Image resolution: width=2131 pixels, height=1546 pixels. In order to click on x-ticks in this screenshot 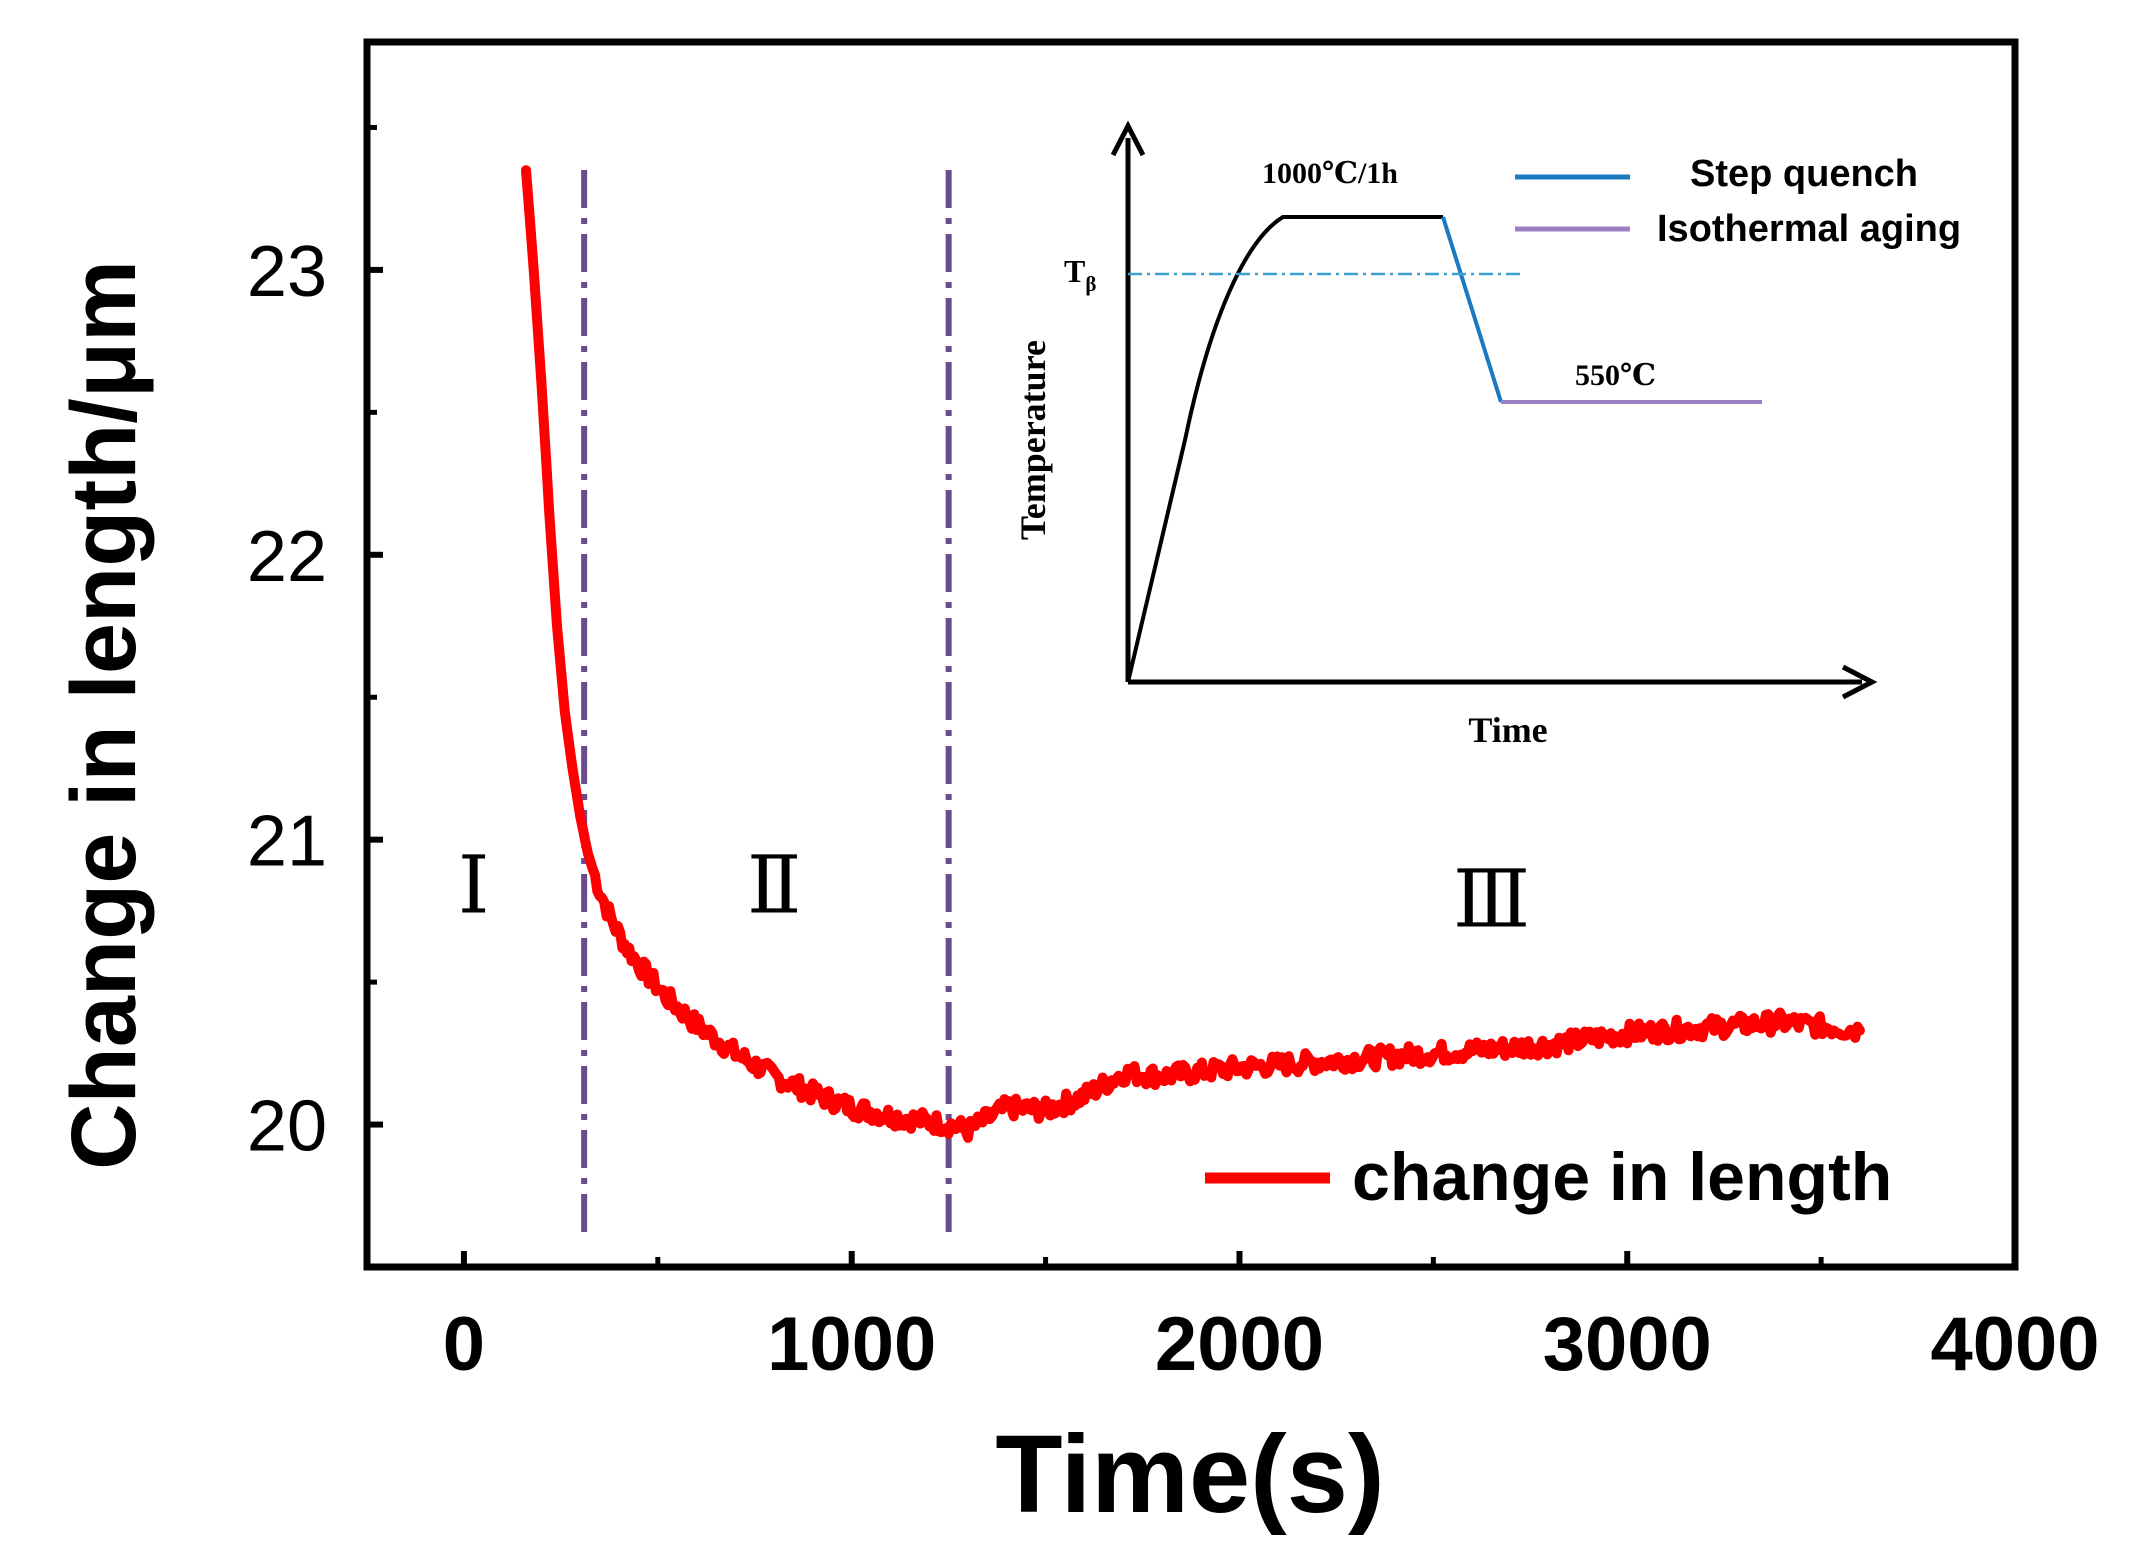, I will do `click(1142, 1259)`.